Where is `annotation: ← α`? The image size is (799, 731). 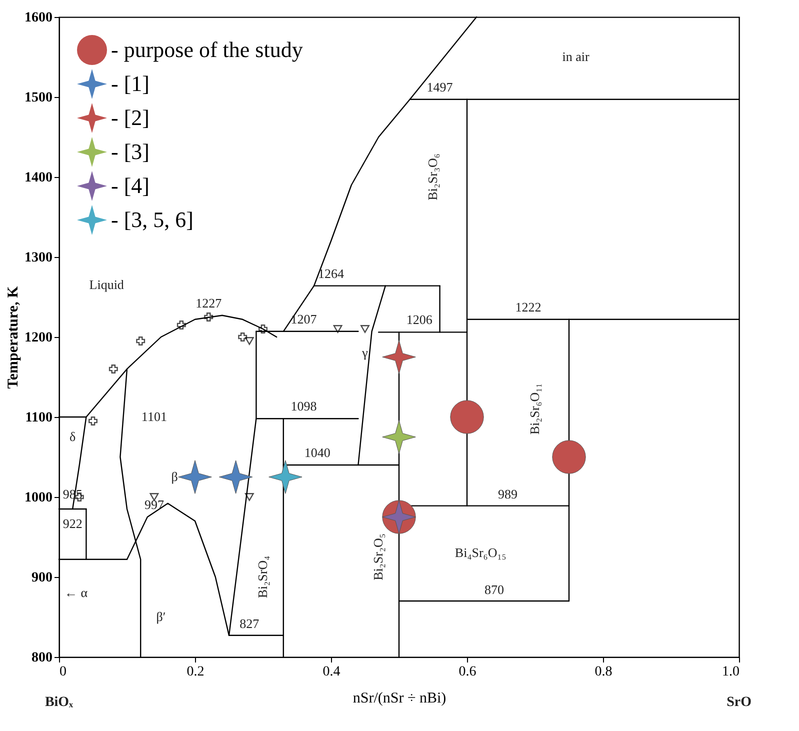
annotation: ← α is located at coordinates (76, 592).